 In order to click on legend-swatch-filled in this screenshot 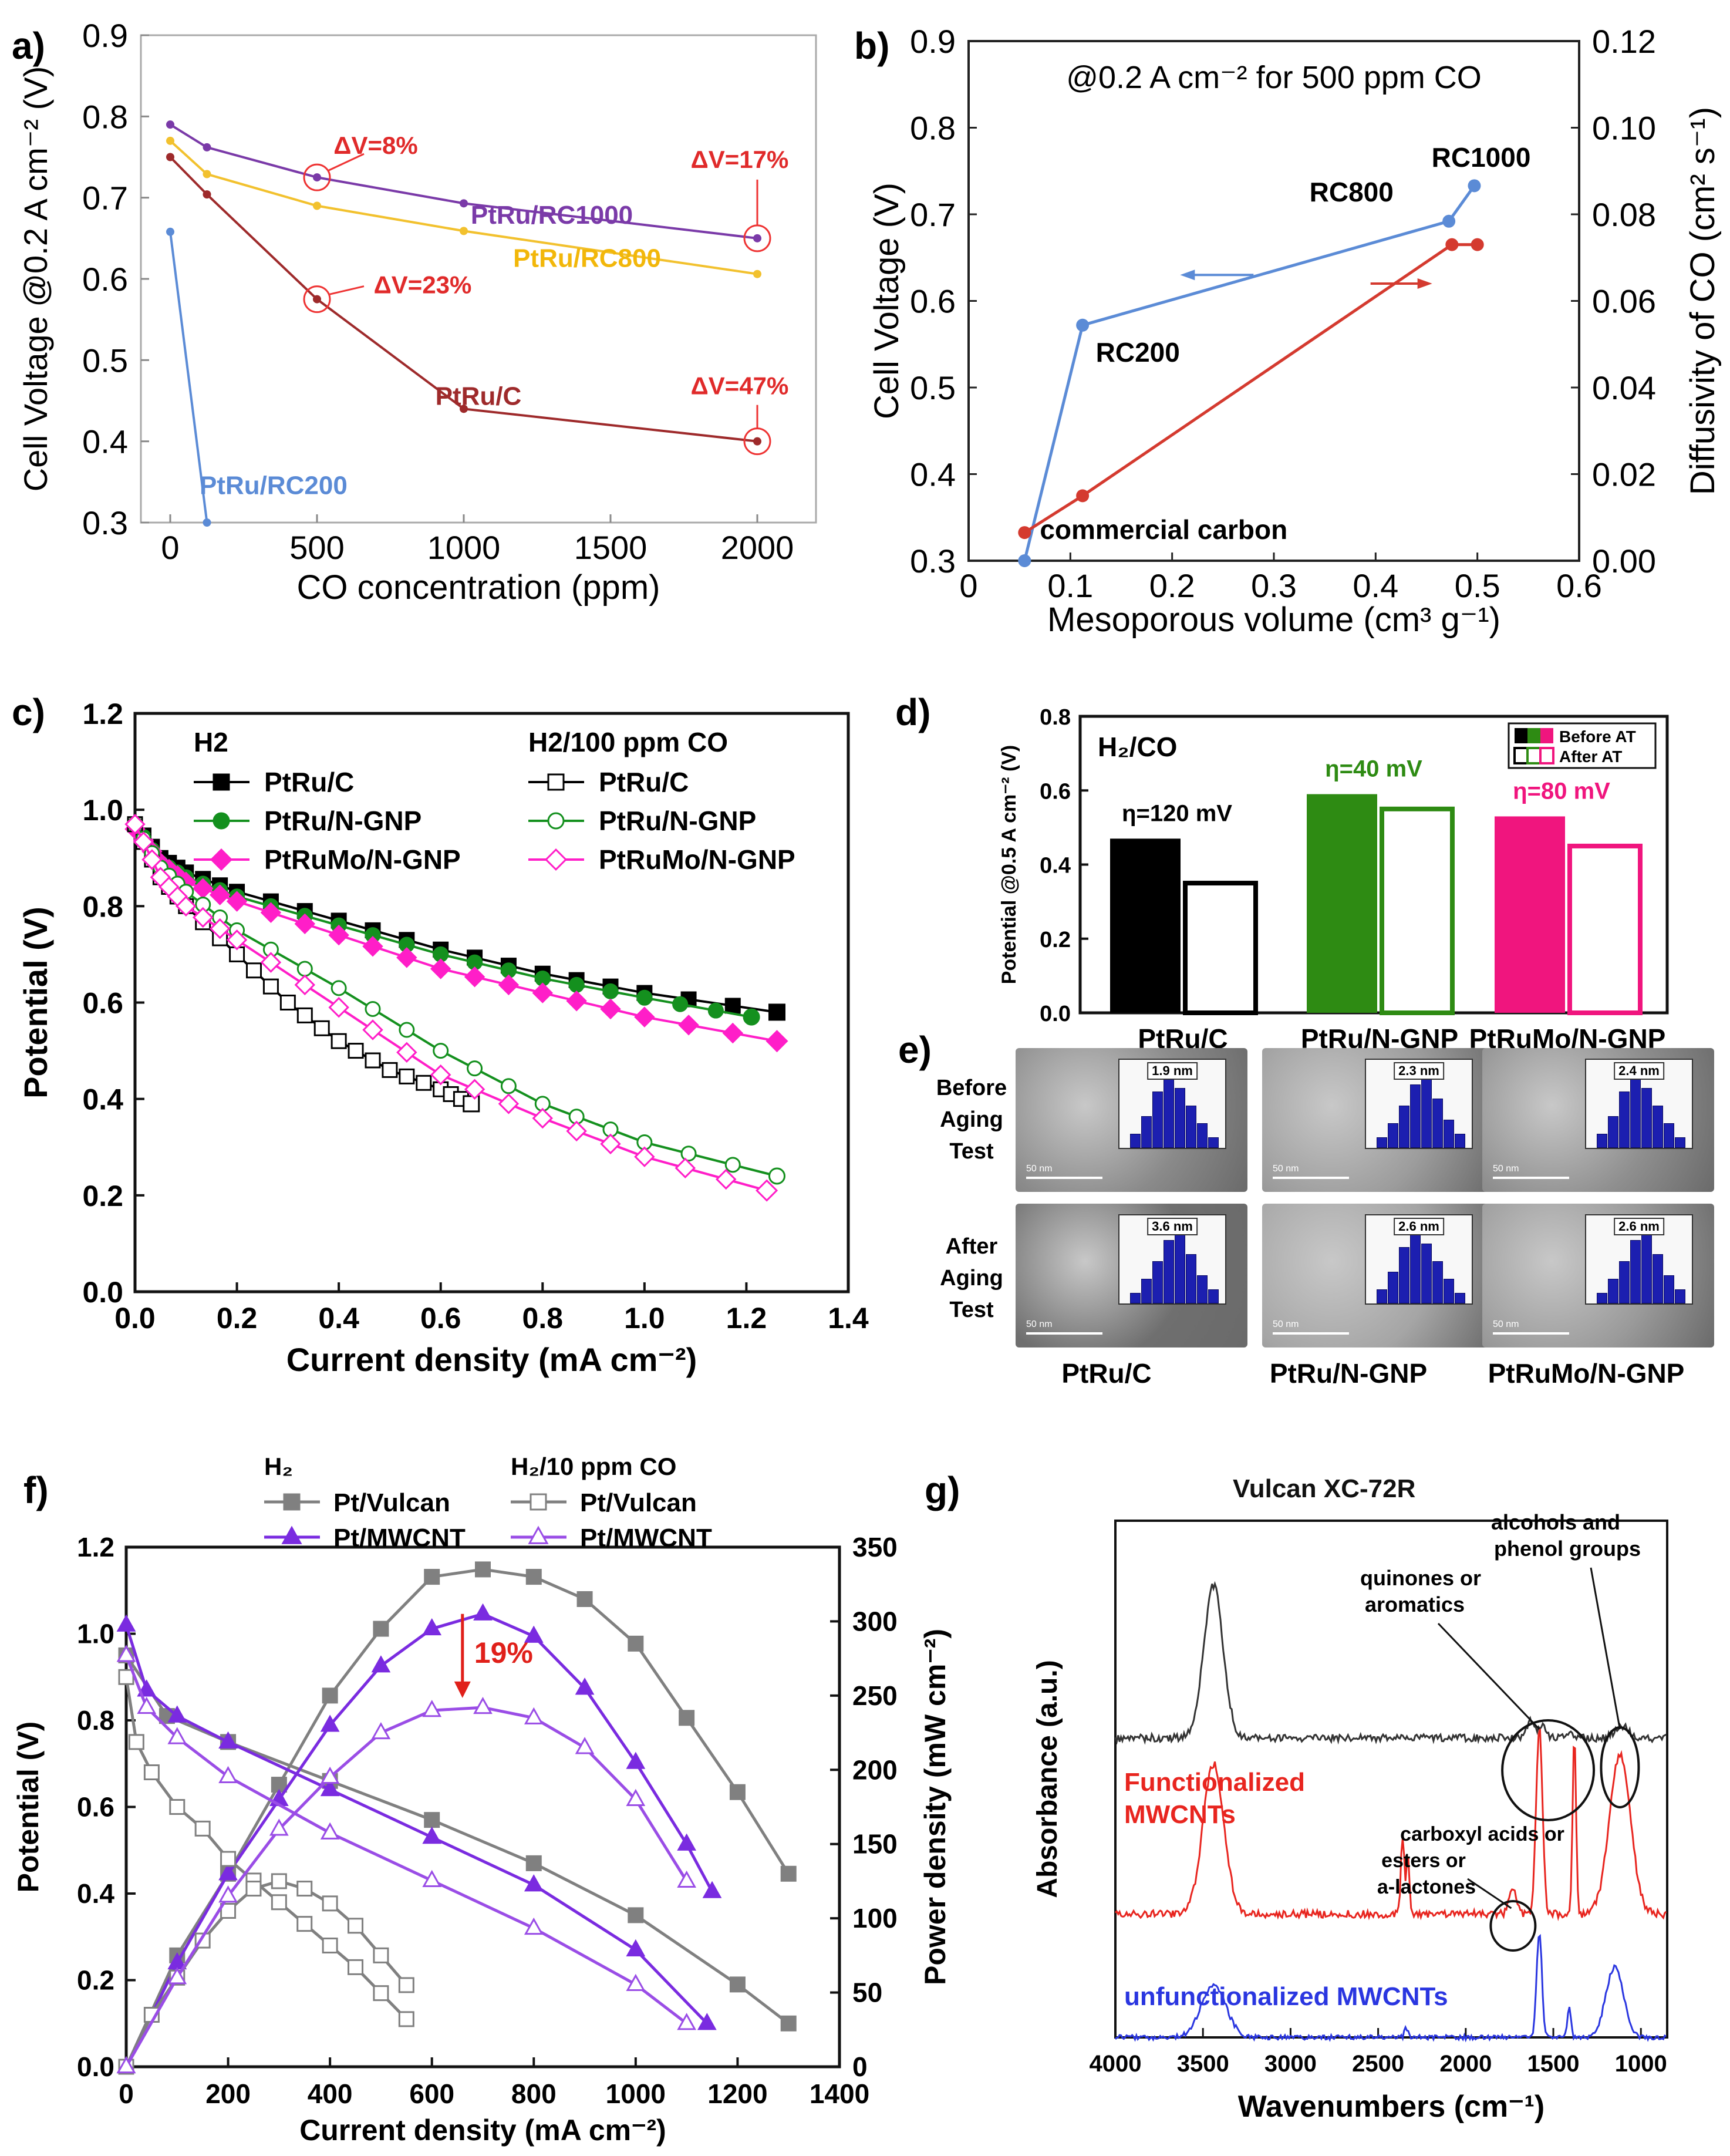, I will do `click(1533, 735)`.